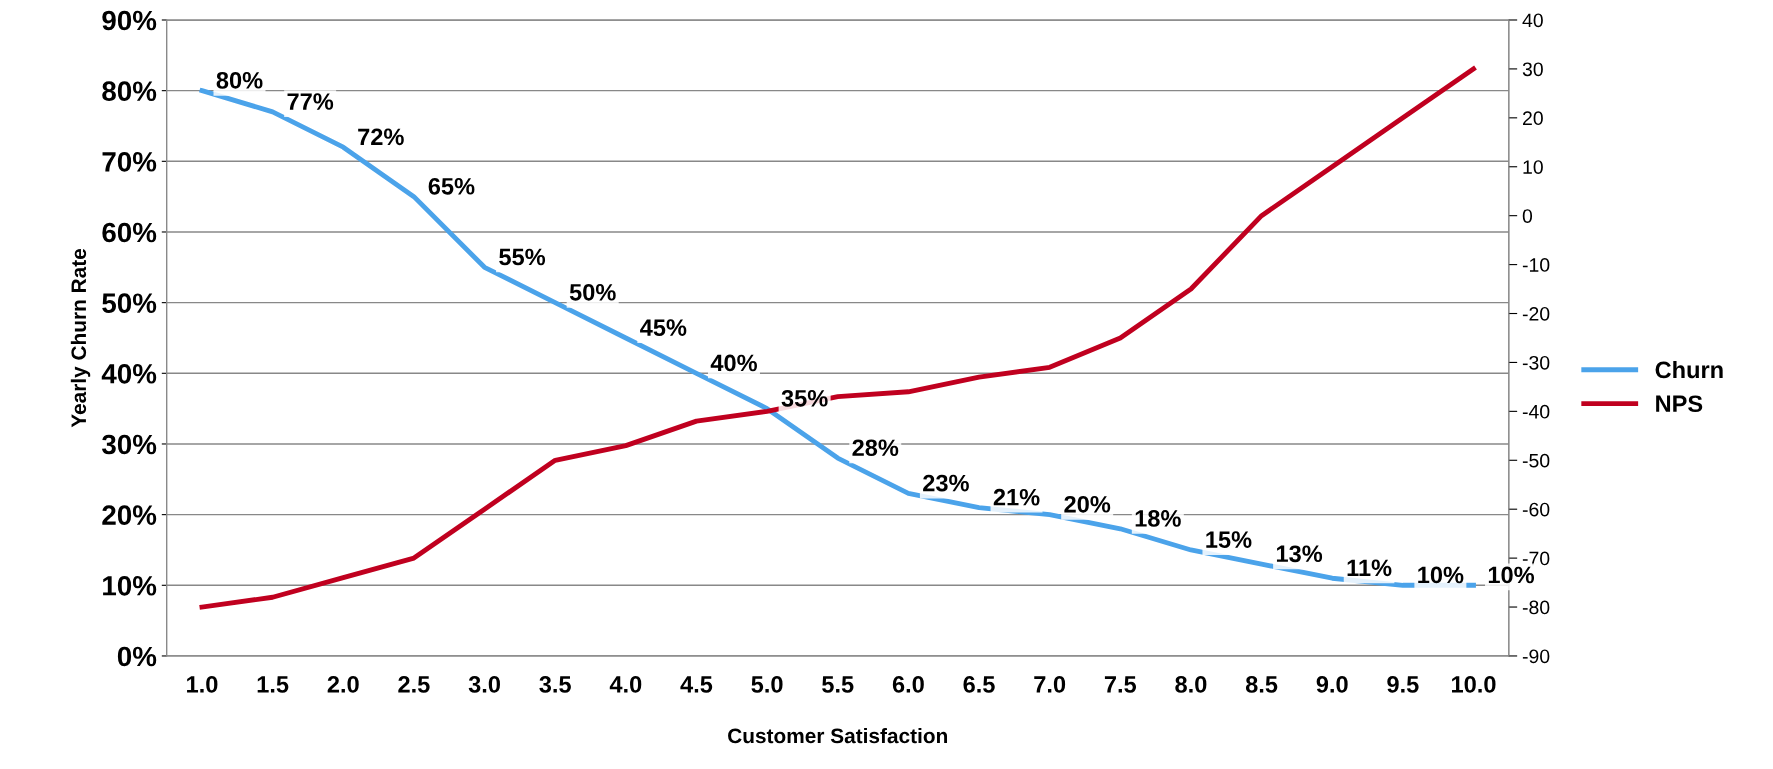 The image size is (1773, 769). I want to click on data-label: 72%, so click(381, 137).